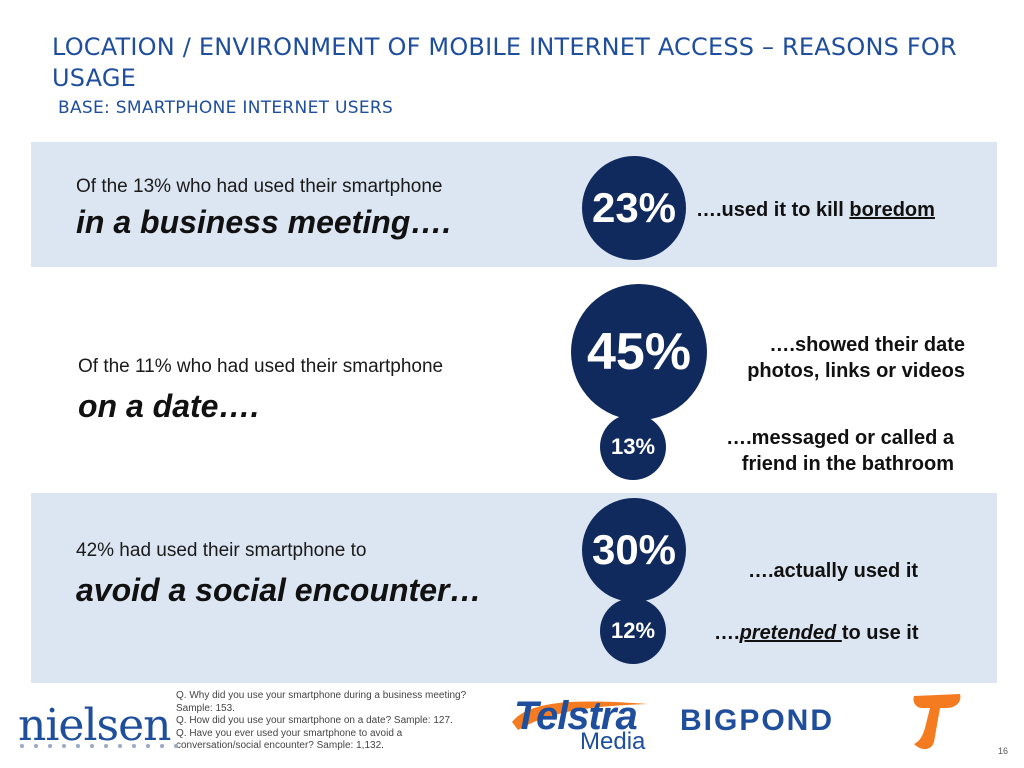  I want to click on stat-text-emphasis: boredom, so click(892, 210).